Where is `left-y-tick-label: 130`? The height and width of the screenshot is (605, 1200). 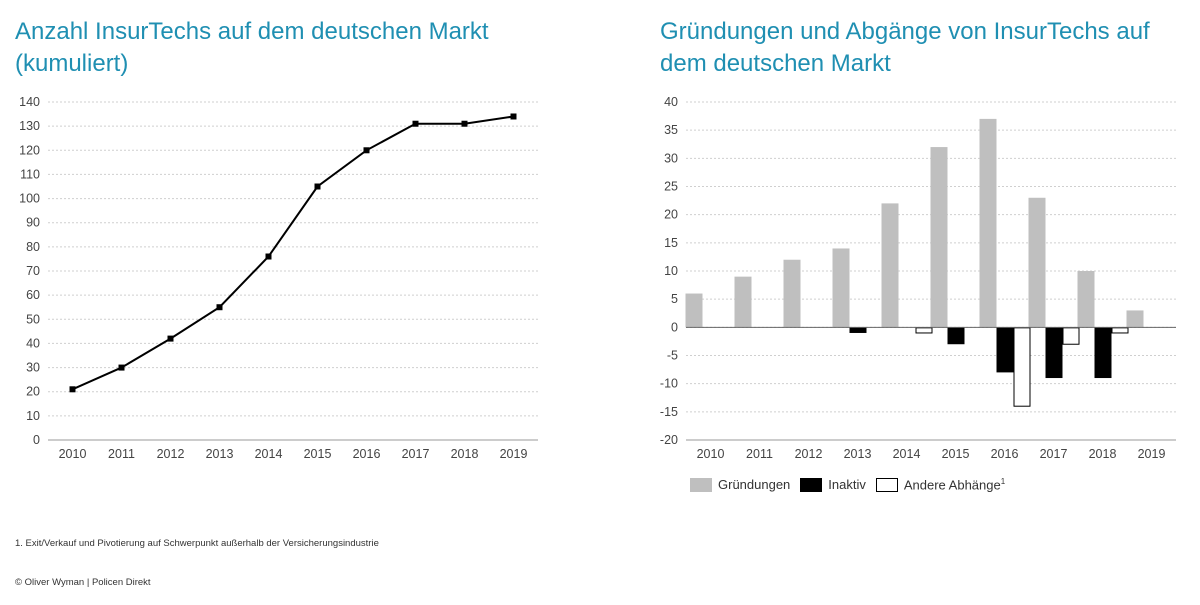 left-y-tick-label: 130 is located at coordinates (29, 126).